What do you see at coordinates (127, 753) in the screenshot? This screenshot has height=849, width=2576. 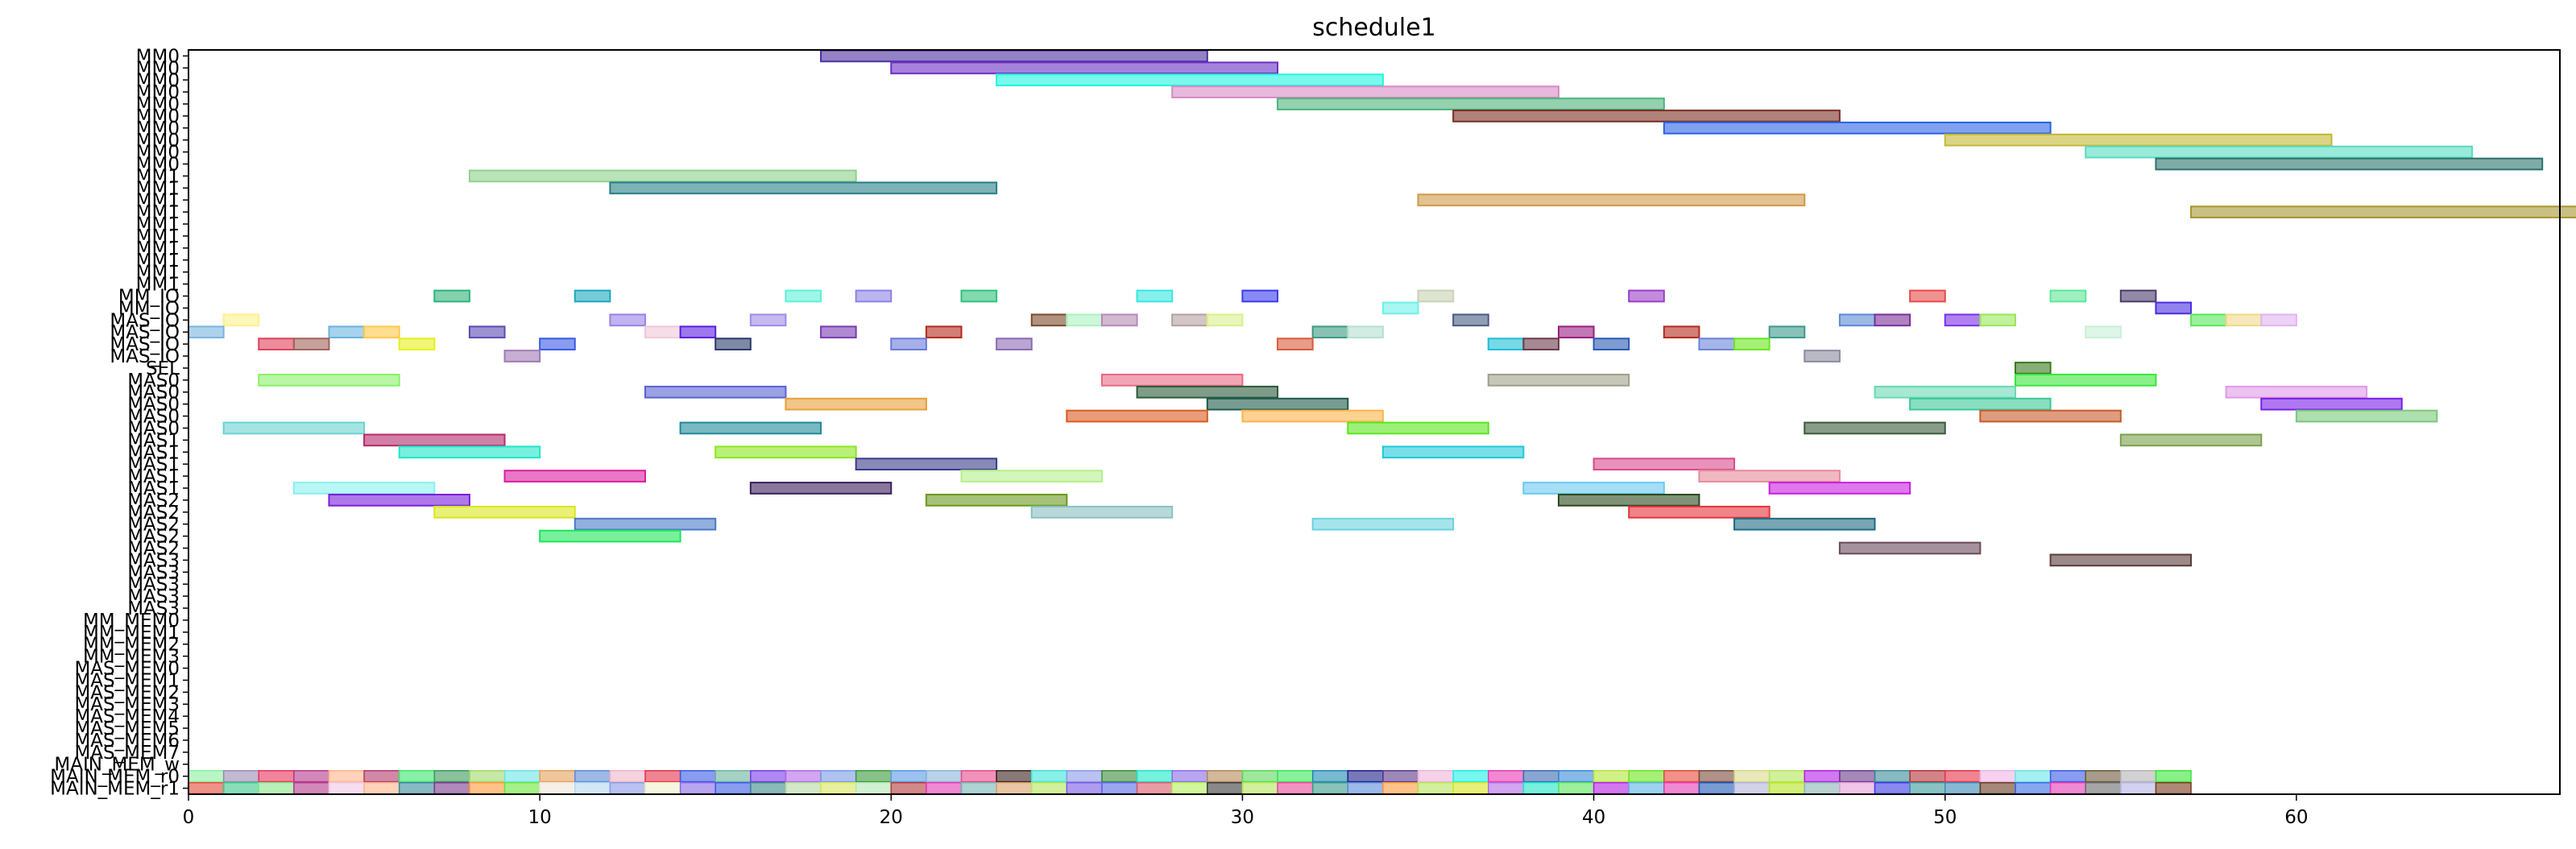 I see `y-tick-label: MAS_MEM7` at bounding box center [127, 753].